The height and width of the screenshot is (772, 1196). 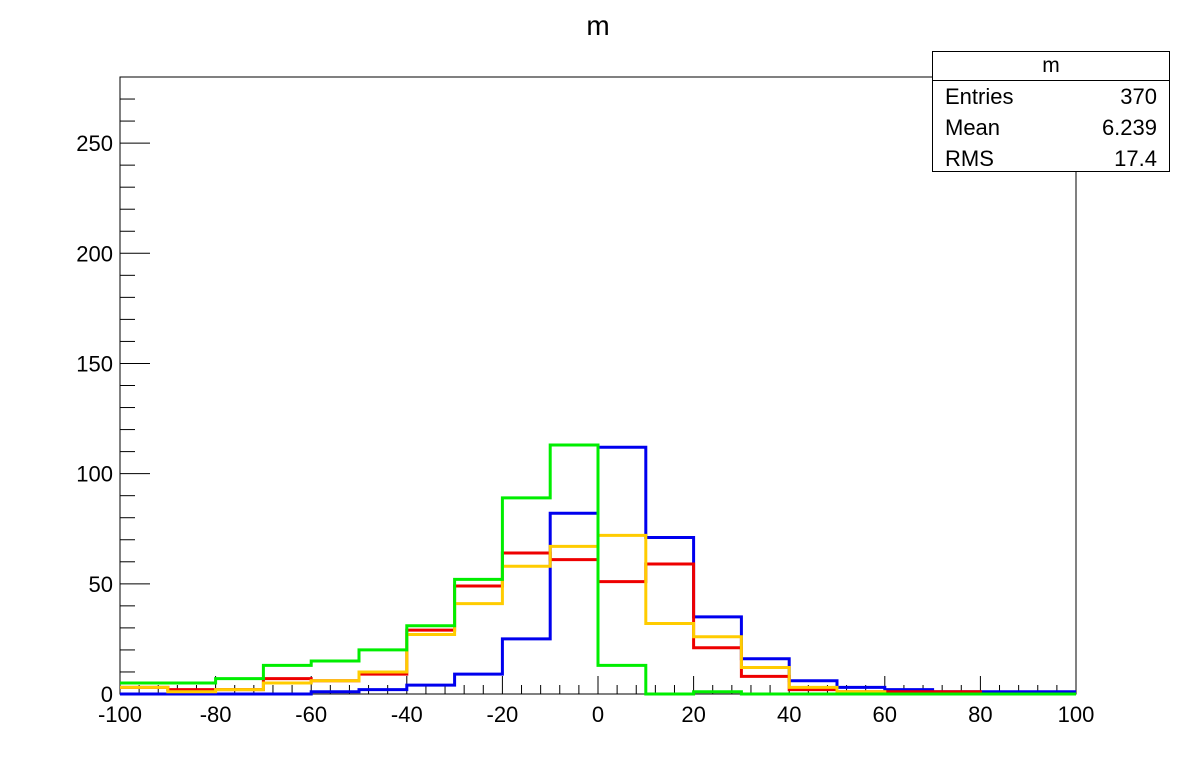 I want to click on x-tick-label: -100, so click(x=120, y=714).